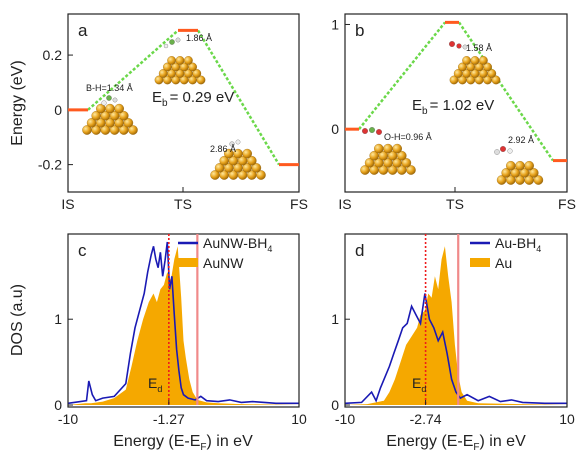 The width and height of the screenshot is (578, 453). I want to click on panel-b-fs-annotation: 2.92 Å, so click(521, 140).